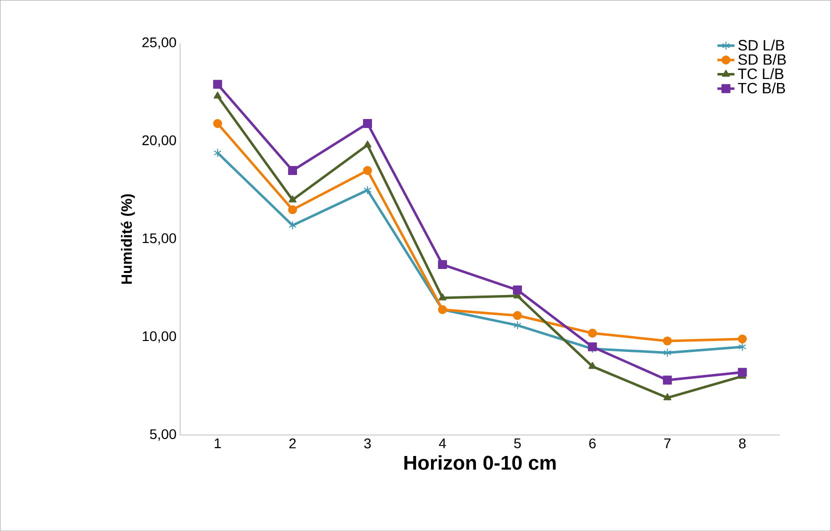  Describe the element at coordinates (367, 443) in the screenshot. I see `x-tick-label: 3` at that location.